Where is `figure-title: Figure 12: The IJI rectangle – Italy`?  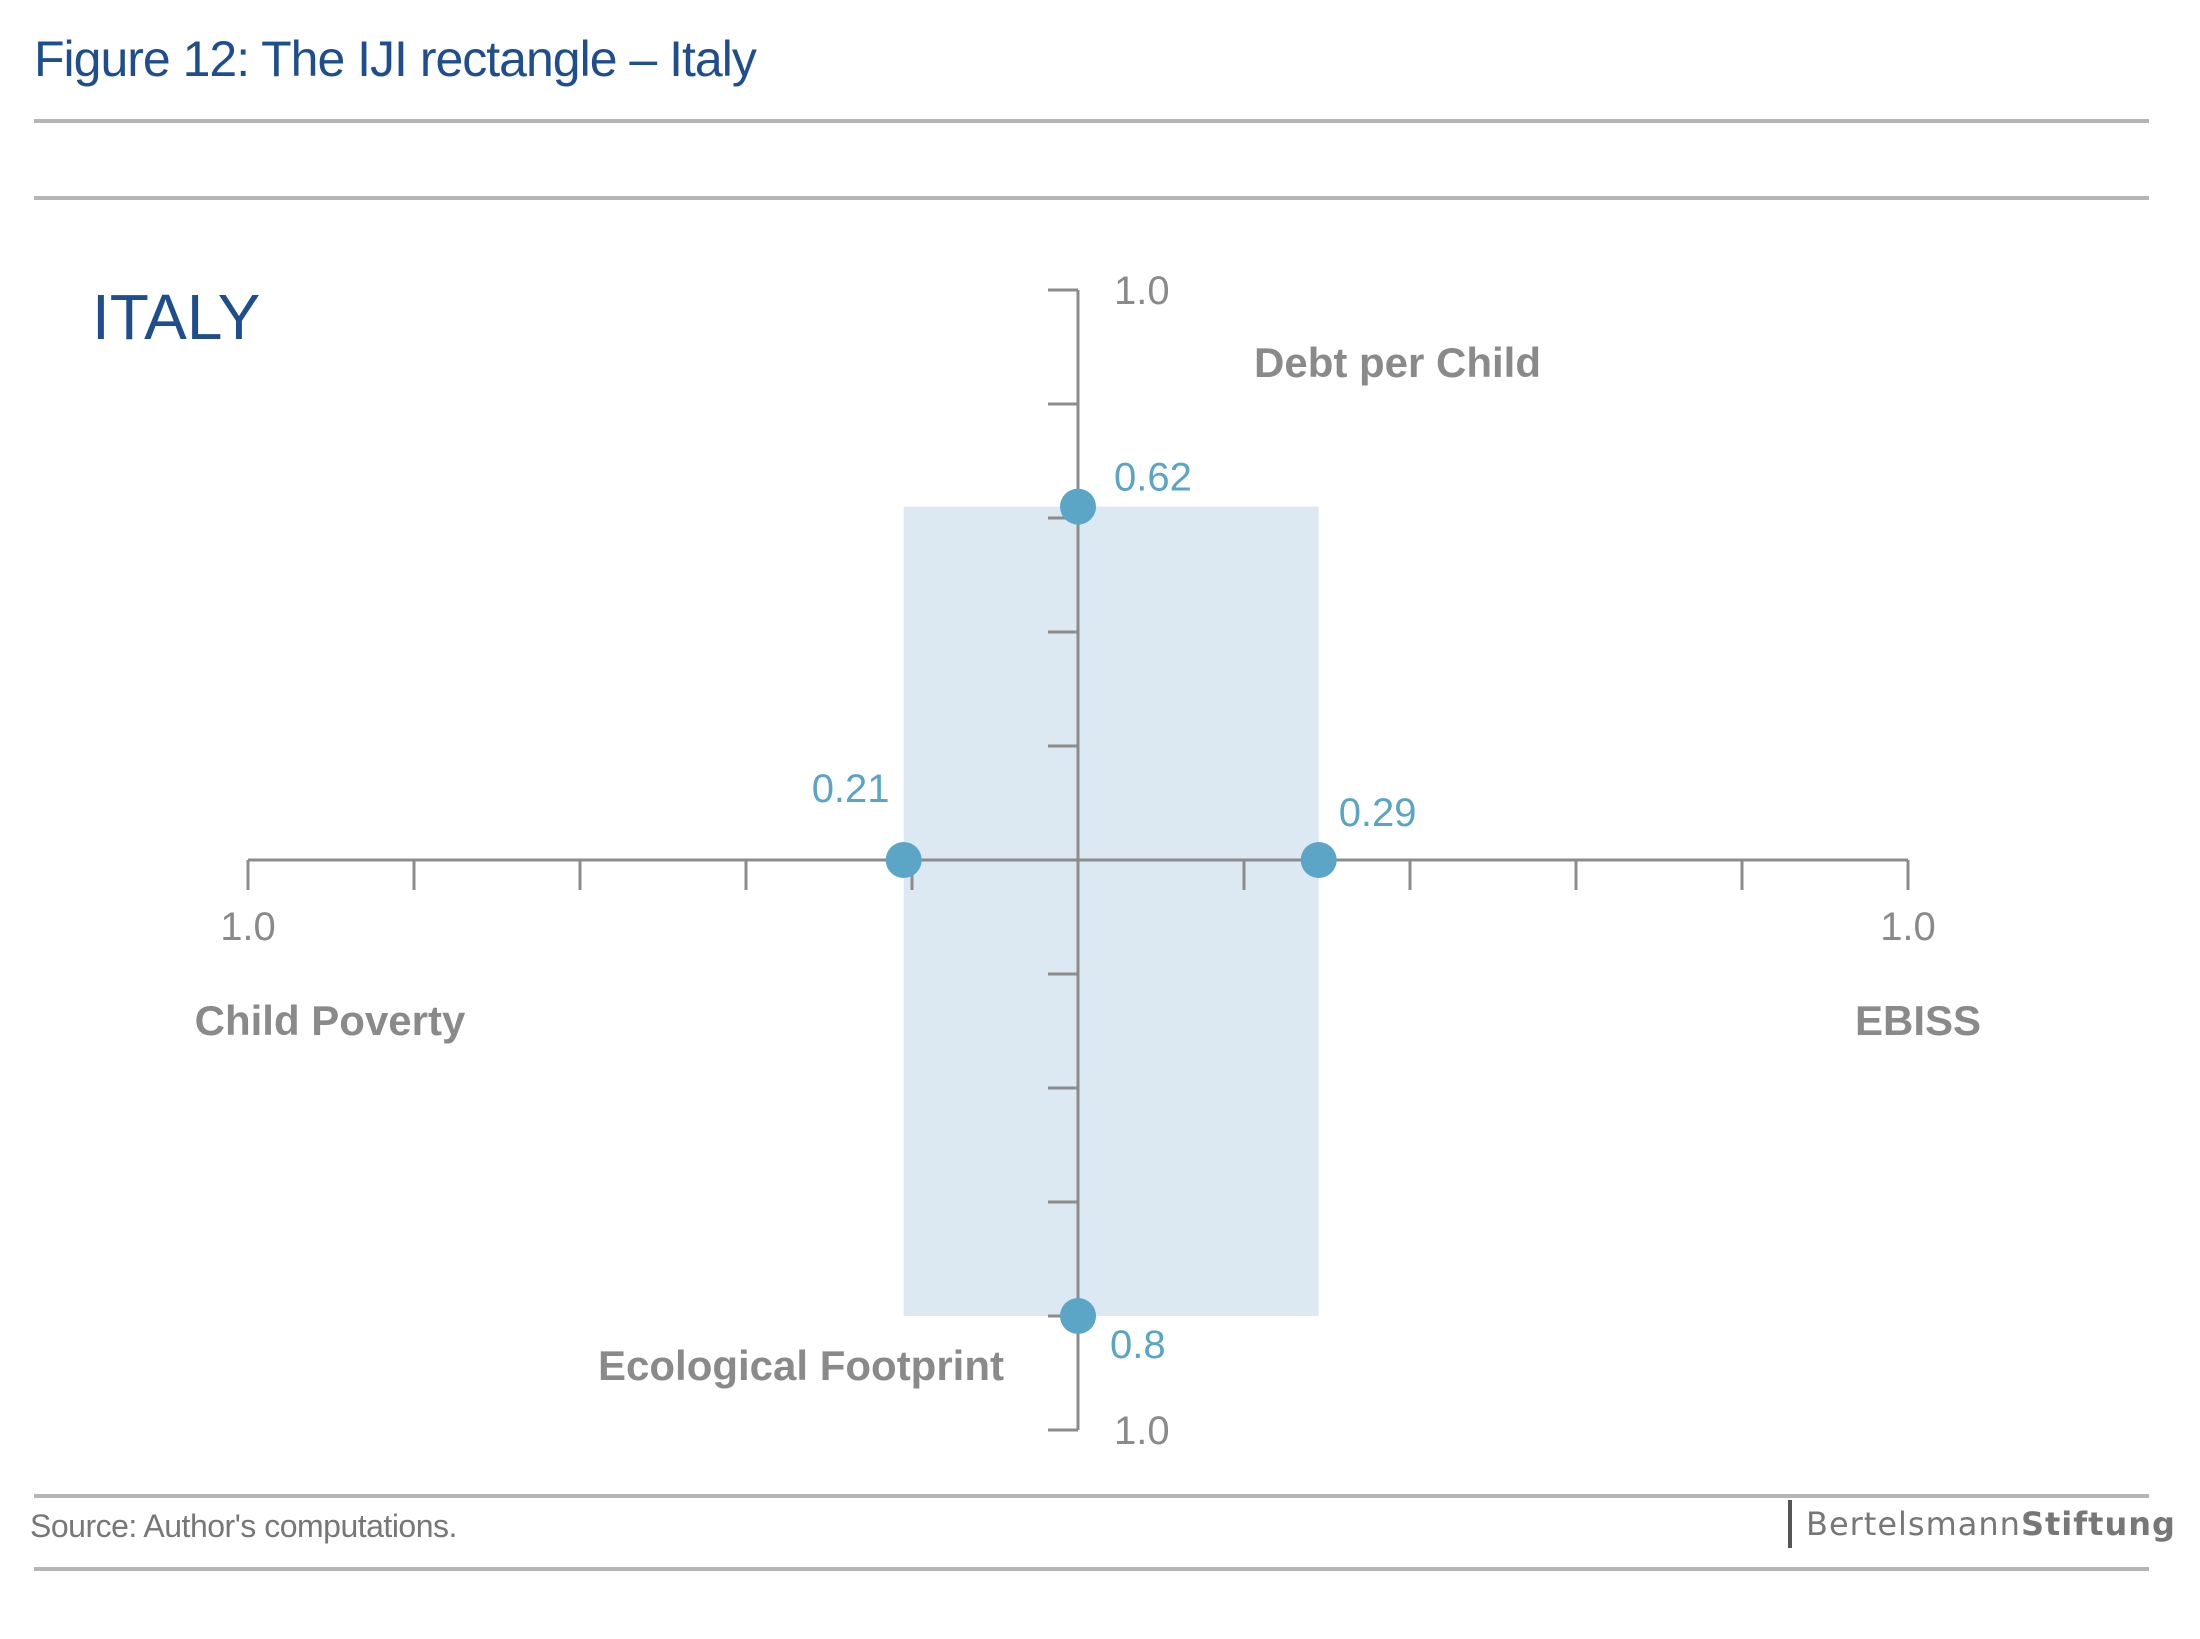 figure-title: Figure 12: The IJI rectangle – Italy is located at coordinates (395, 59).